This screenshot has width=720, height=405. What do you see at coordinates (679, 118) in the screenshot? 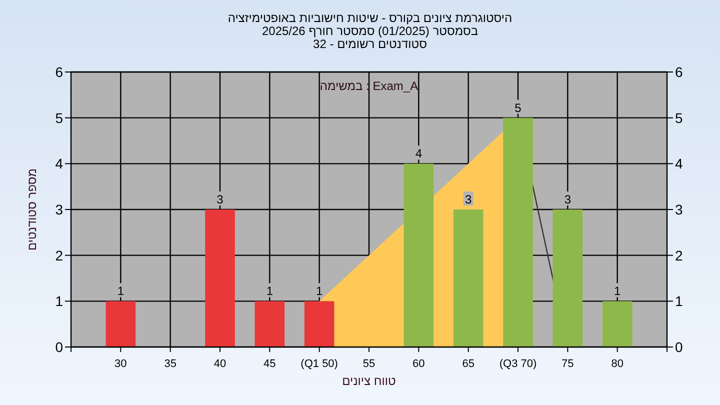
I see `y2-tick-label: 5` at bounding box center [679, 118].